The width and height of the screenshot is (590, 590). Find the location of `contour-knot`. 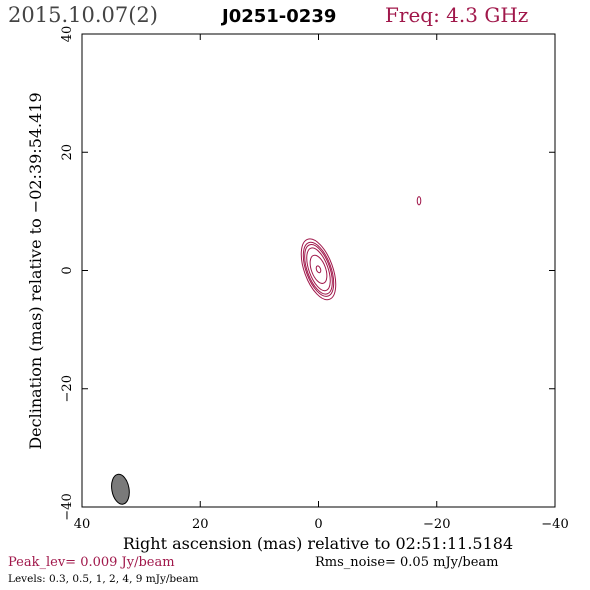

contour-knot is located at coordinates (419, 201).